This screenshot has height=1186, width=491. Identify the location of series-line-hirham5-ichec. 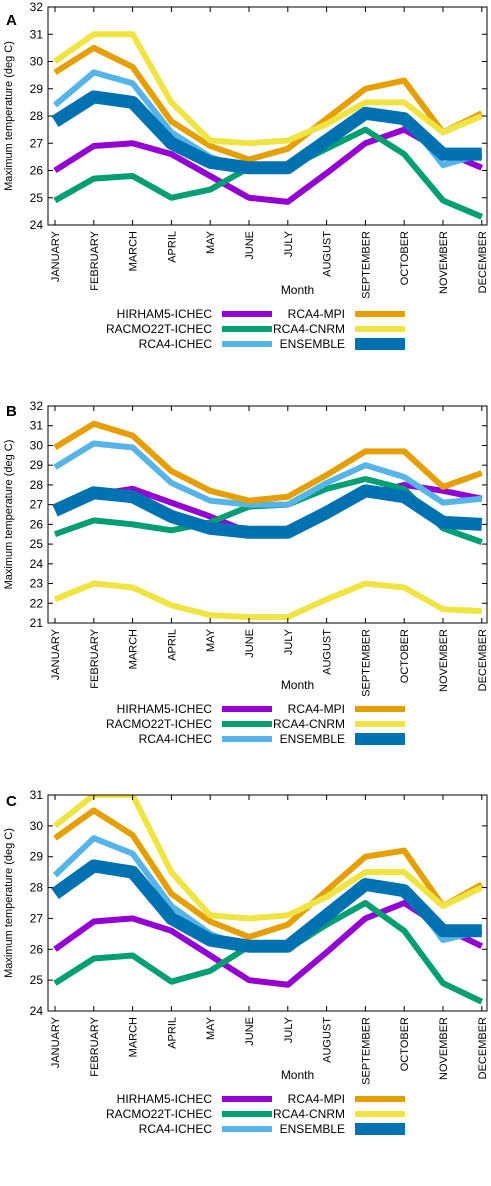
(268, 944).